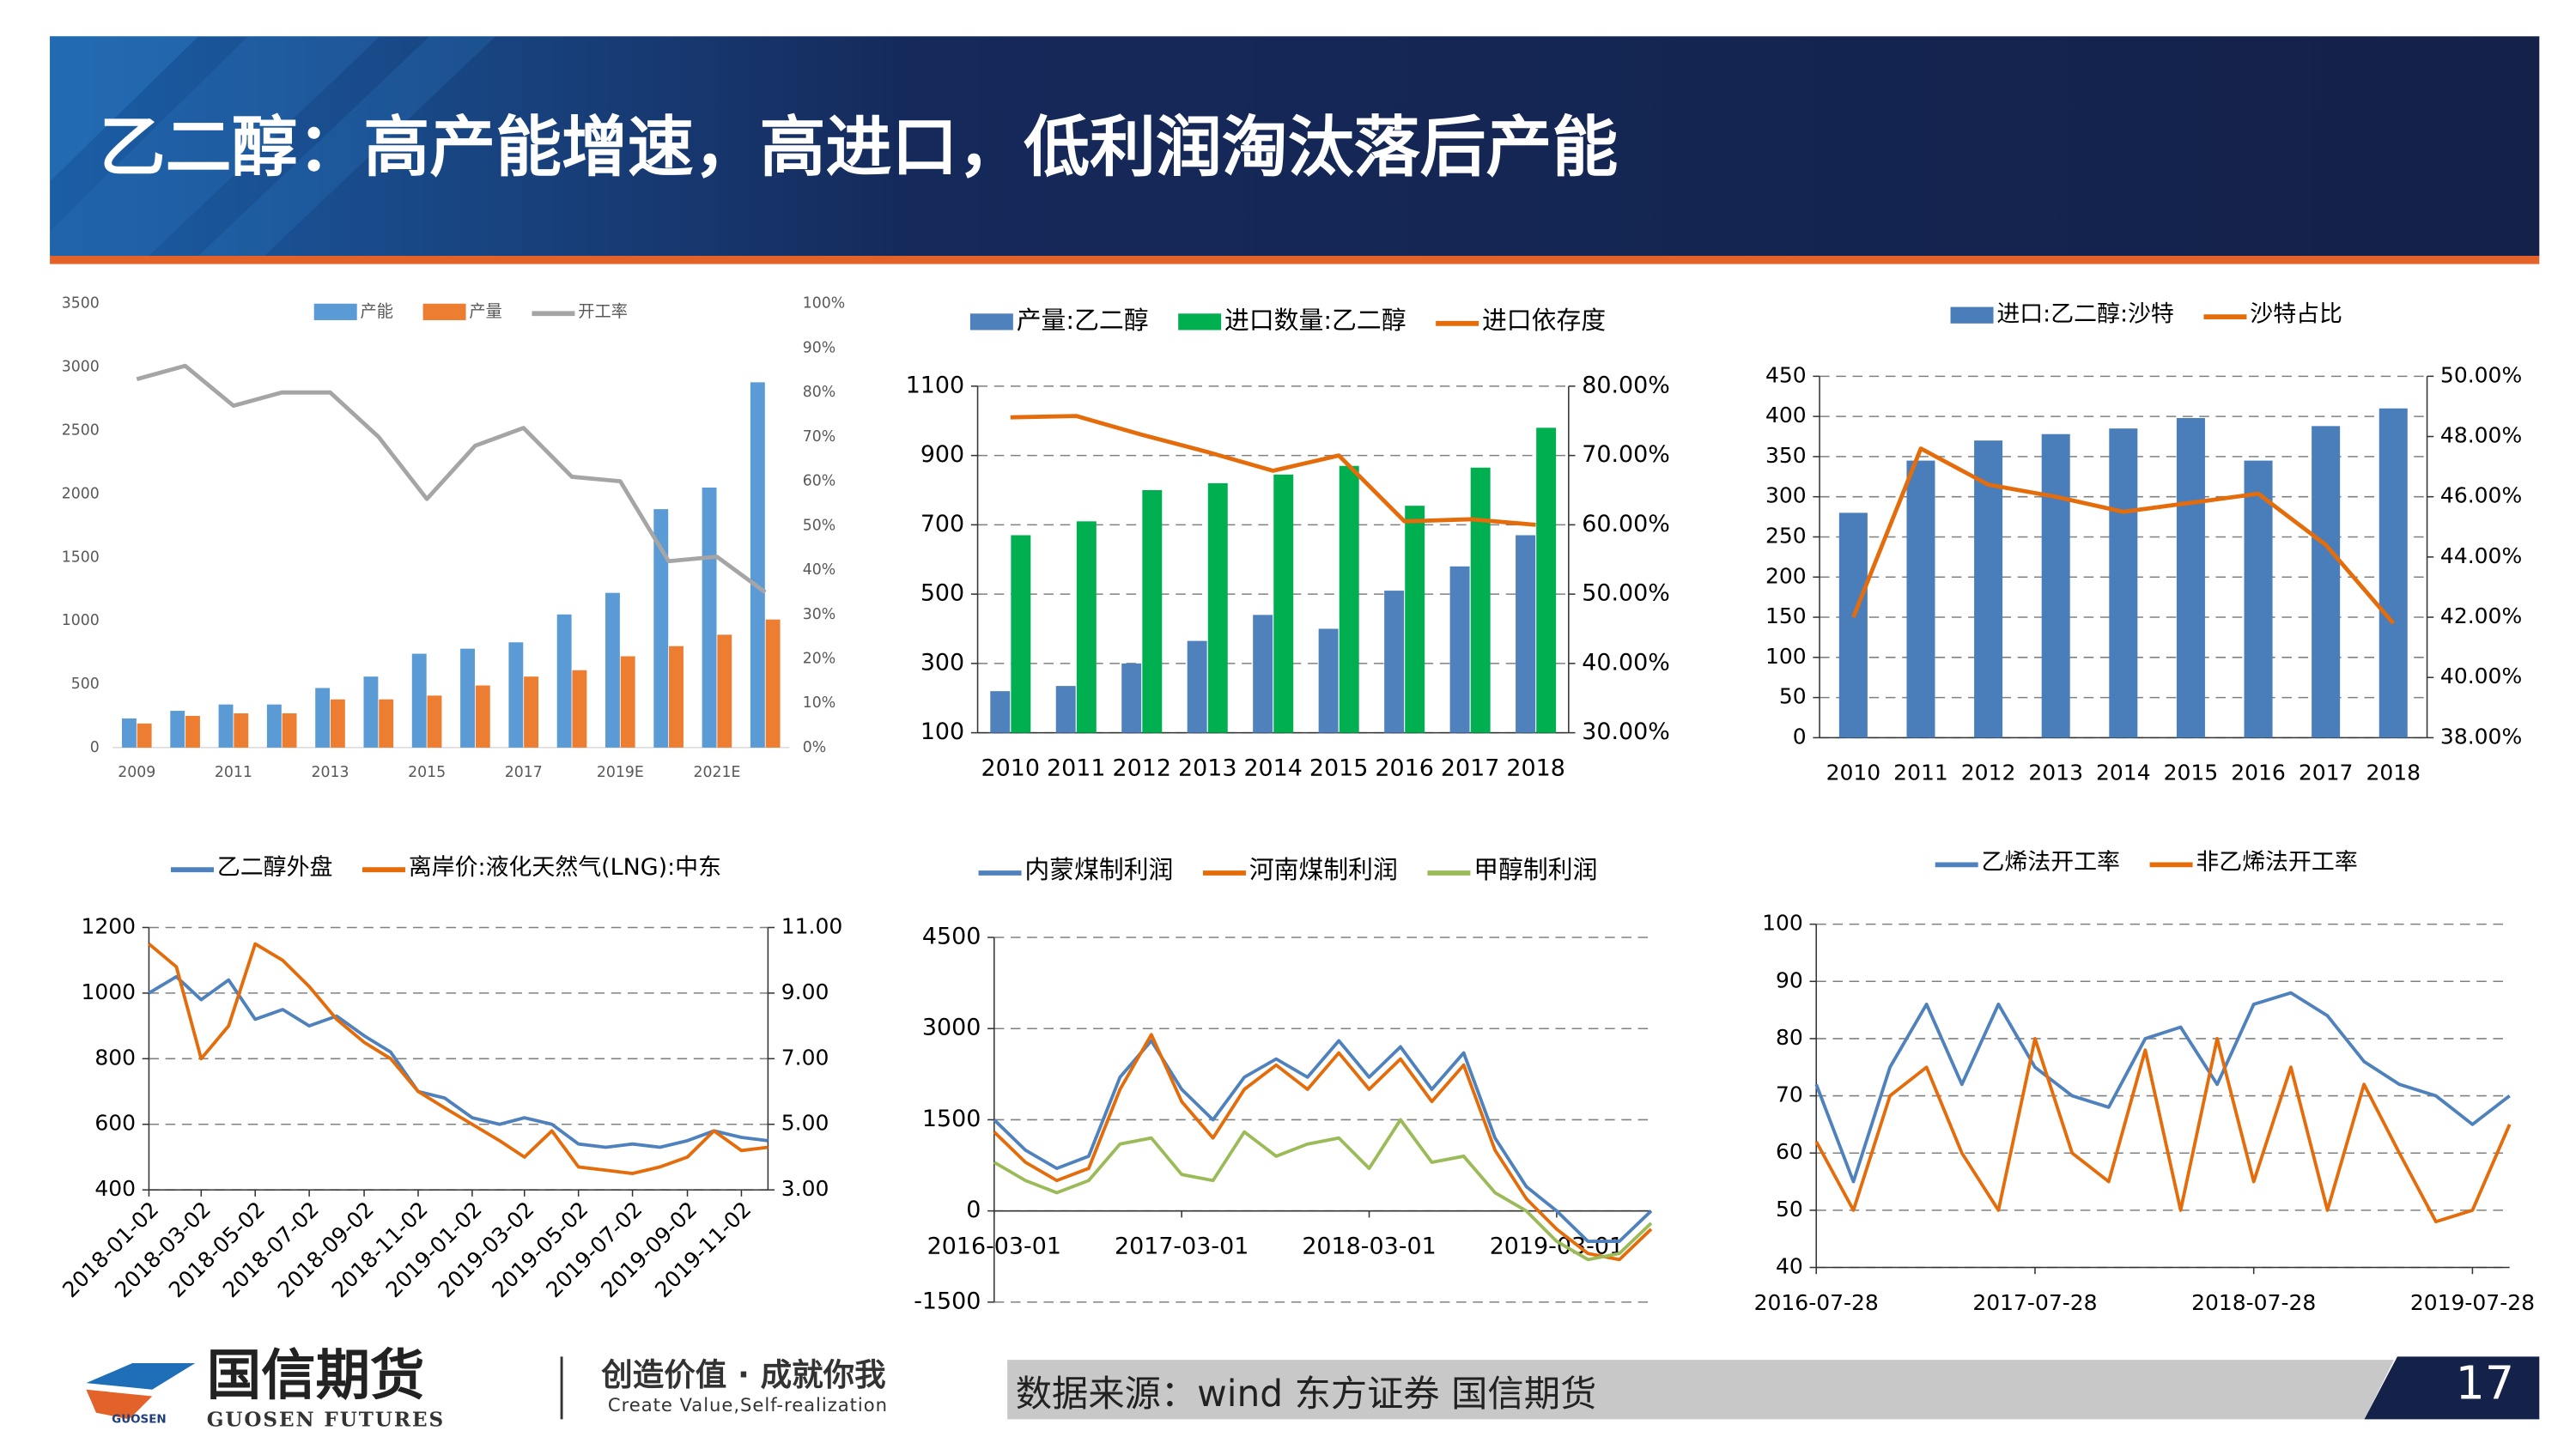  I want to click on y2-tick-label: 20%, so click(819, 658).